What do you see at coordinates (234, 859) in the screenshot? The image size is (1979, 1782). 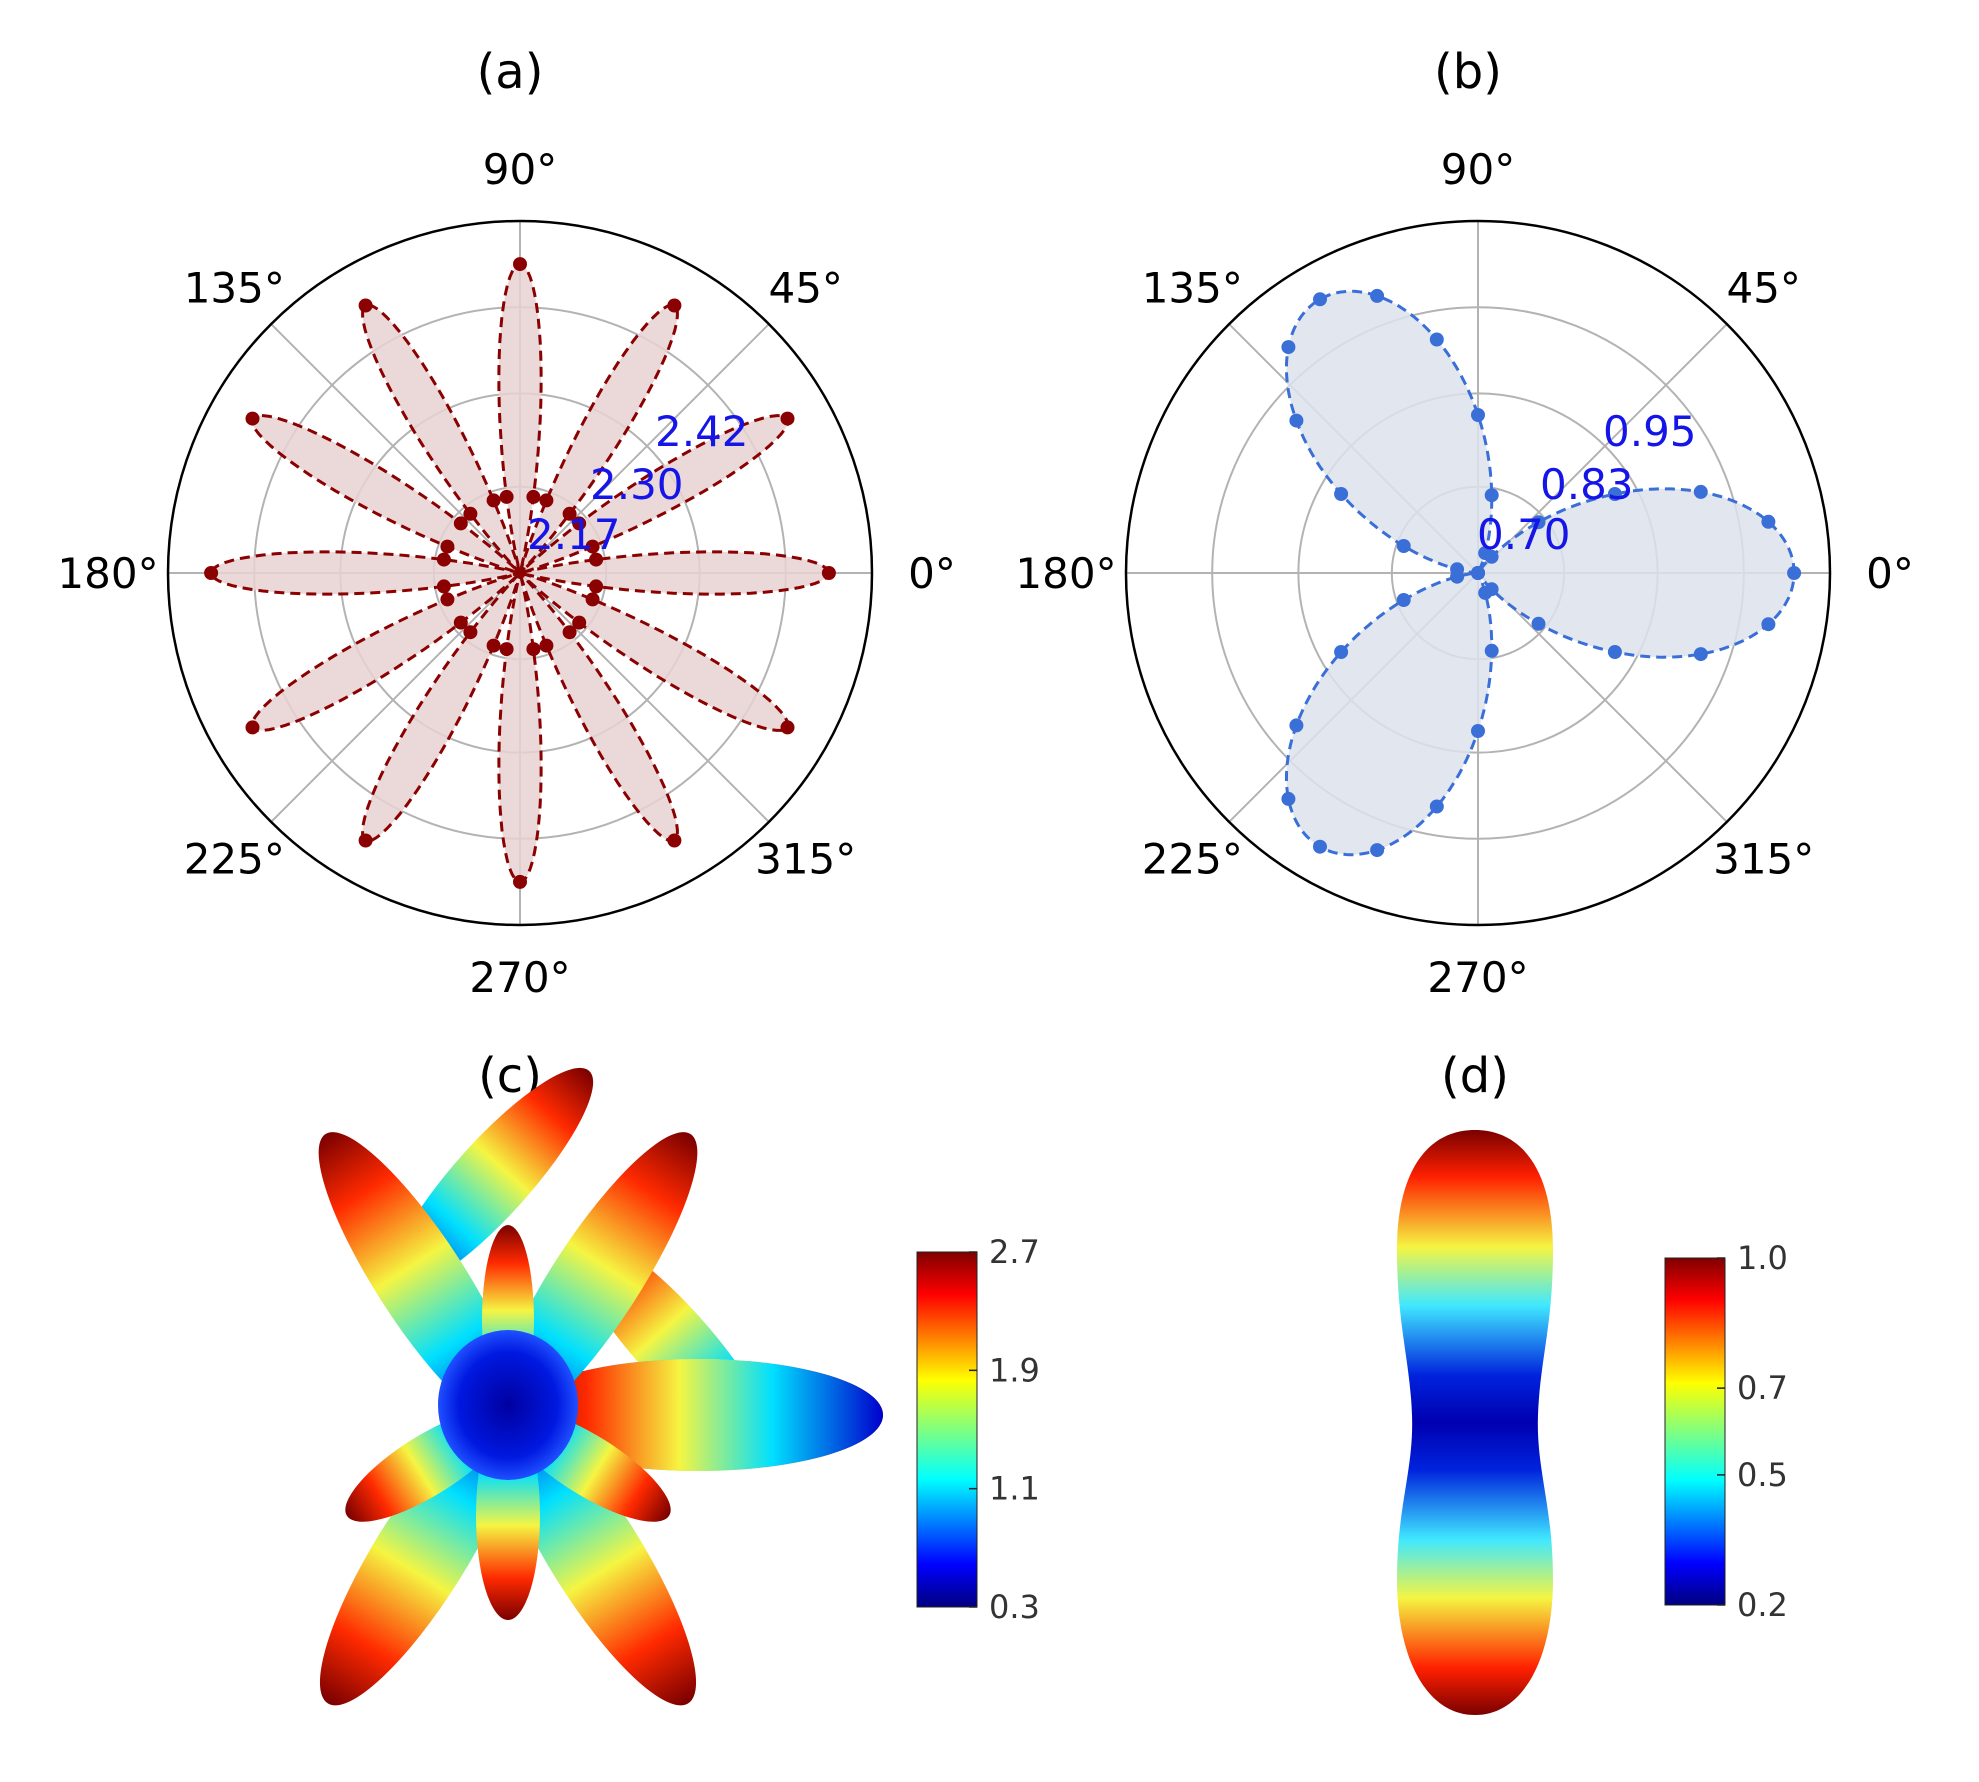 I see `angle-label-a-5: 225°` at bounding box center [234, 859].